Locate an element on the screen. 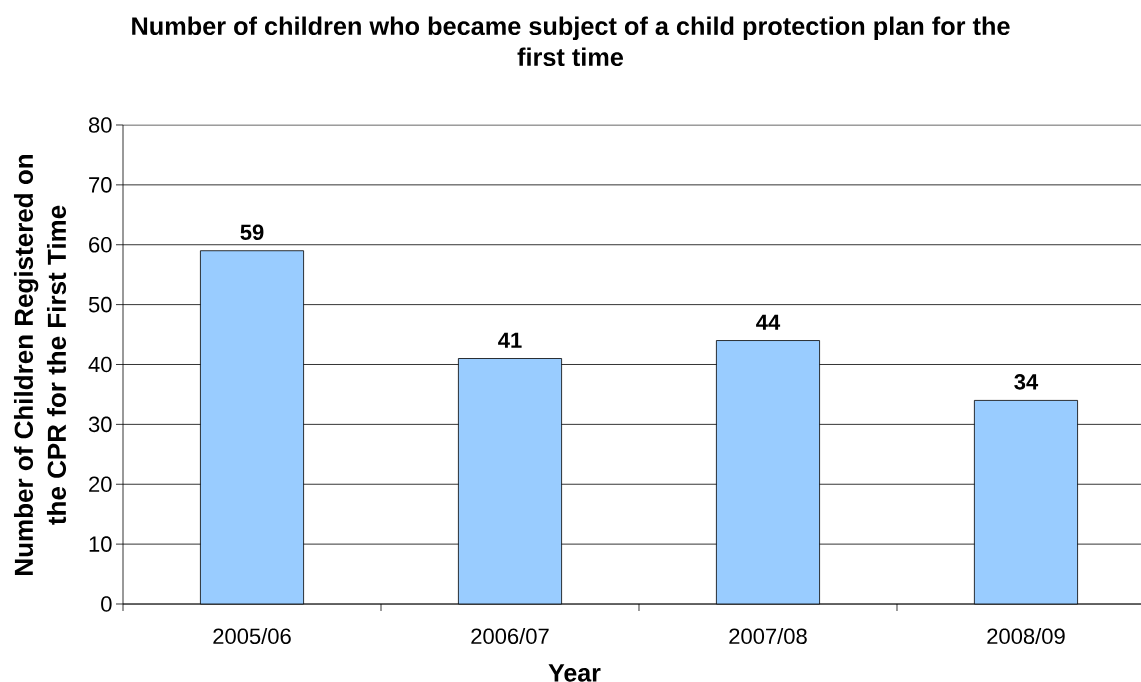  x-tick-label: 2005/06 is located at coordinates (252, 636).